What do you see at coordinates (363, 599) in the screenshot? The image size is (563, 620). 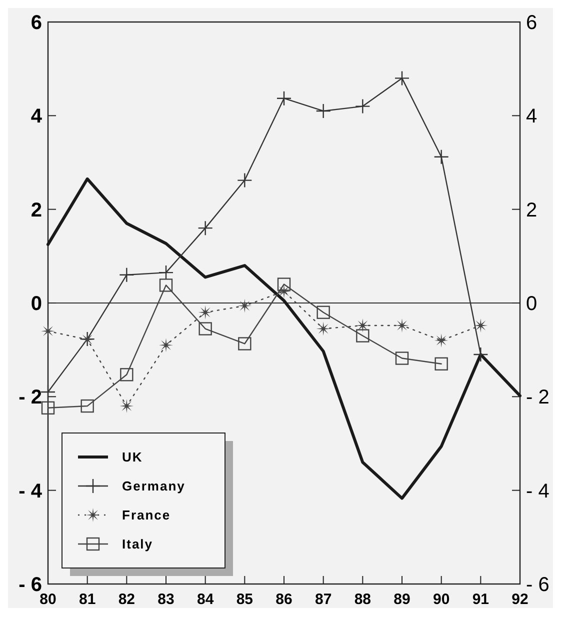 I see `x-tick-label: 88` at bounding box center [363, 599].